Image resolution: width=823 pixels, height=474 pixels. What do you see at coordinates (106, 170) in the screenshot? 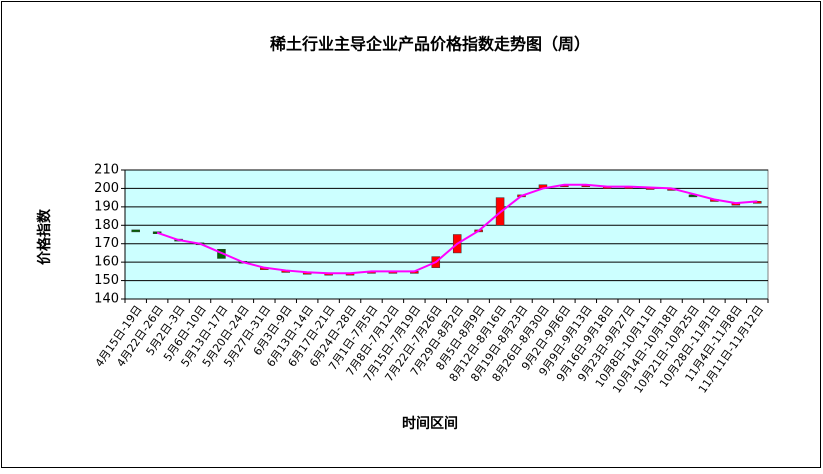
I see `y-tick-label: 210` at bounding box center [106, 170].